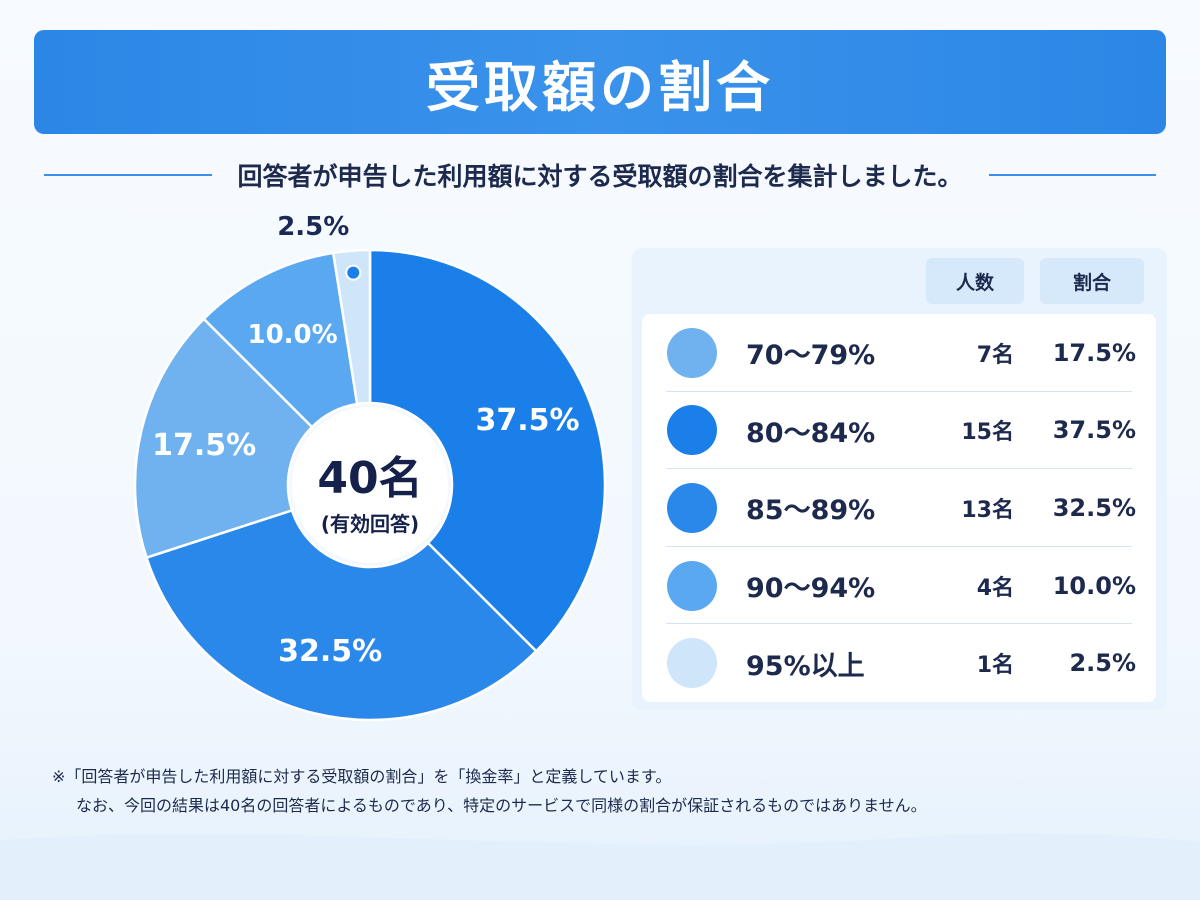  I want to click on legend-ratio: 2.5%, so click(1102, 663).